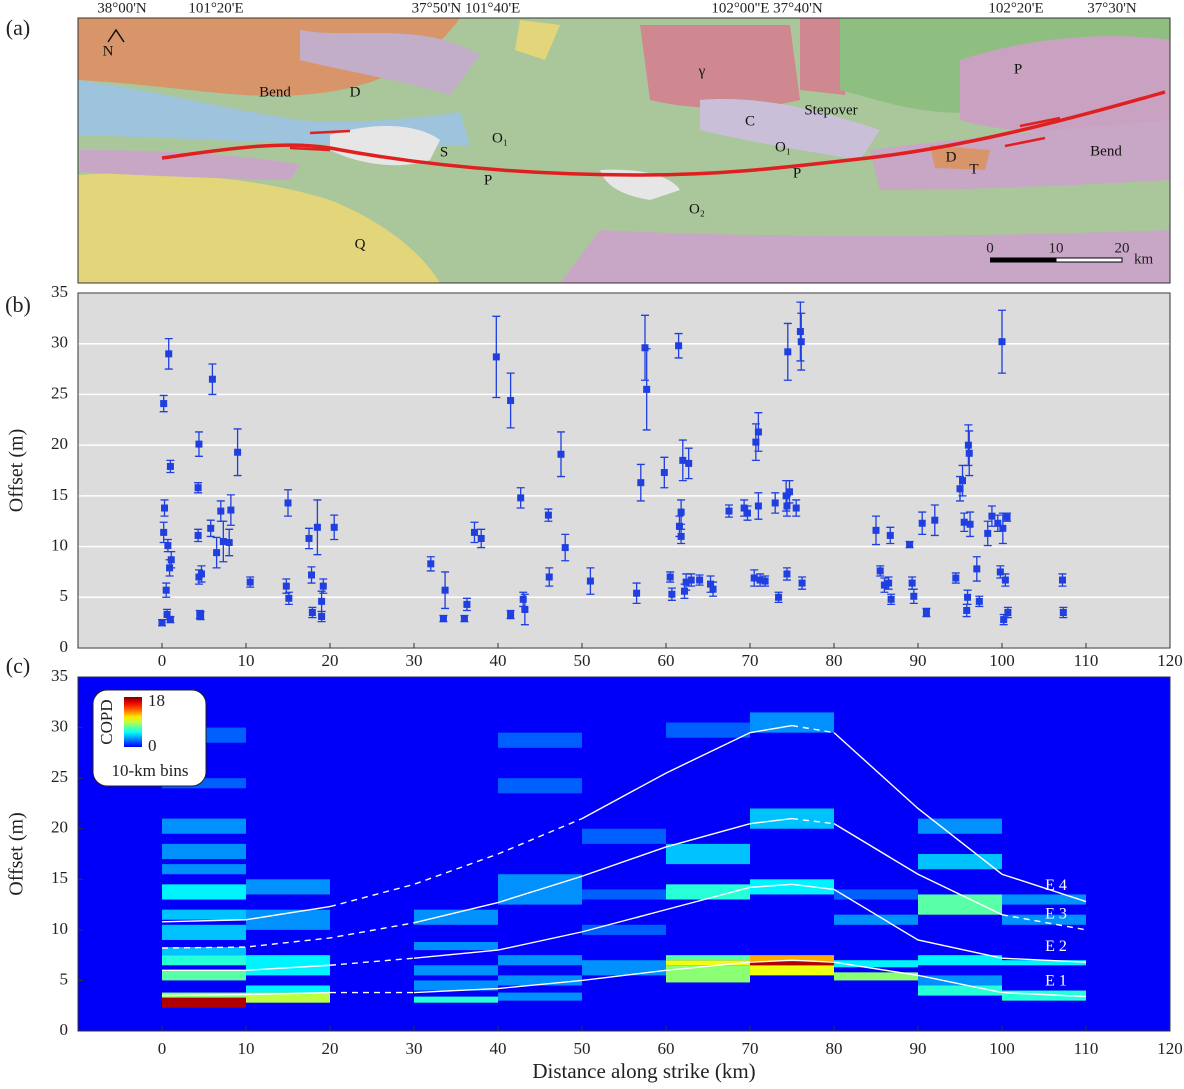 The width and height of the screenshot is (1184, 1089). What do you see at coordinates (444, 152) in the screenshot?
I see `map-label: S` at bounding box center [444, 152].